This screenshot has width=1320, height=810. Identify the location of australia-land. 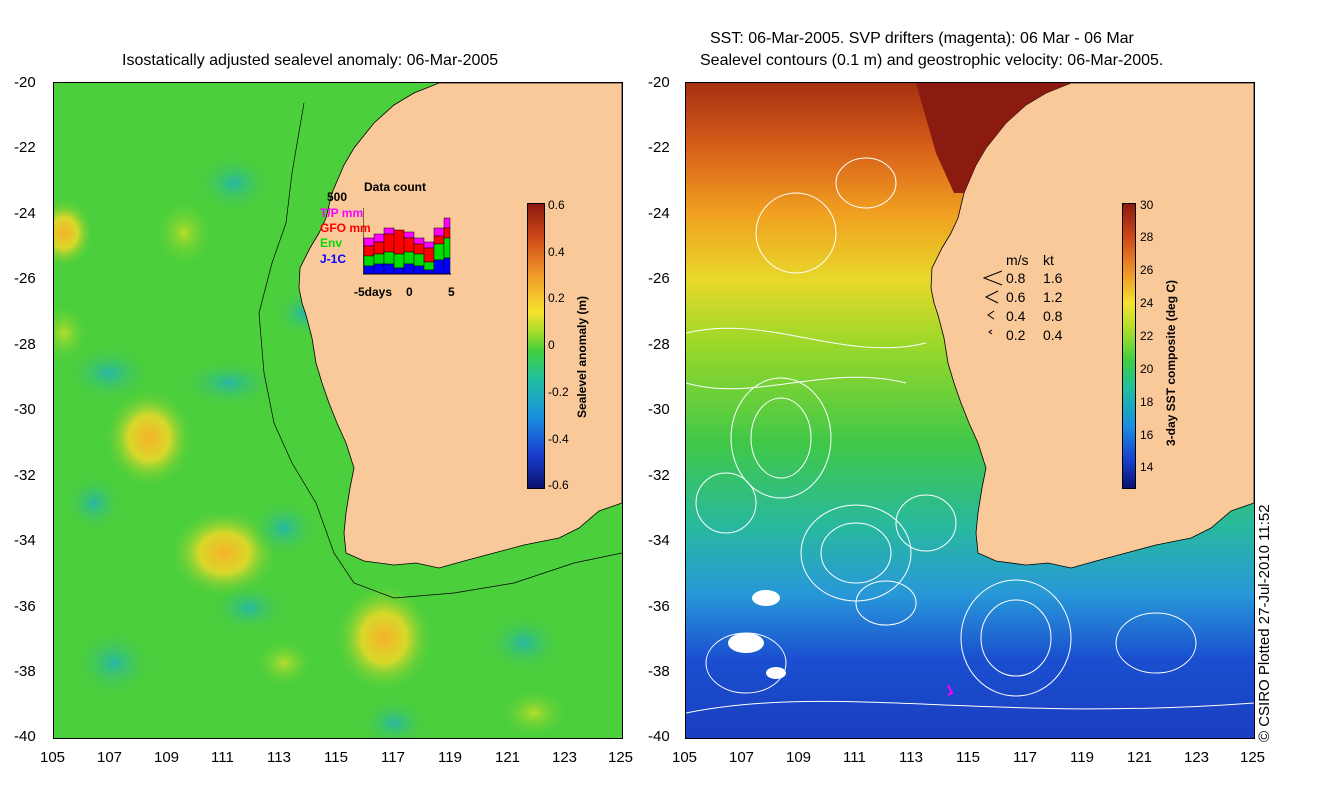
(1092, 326).